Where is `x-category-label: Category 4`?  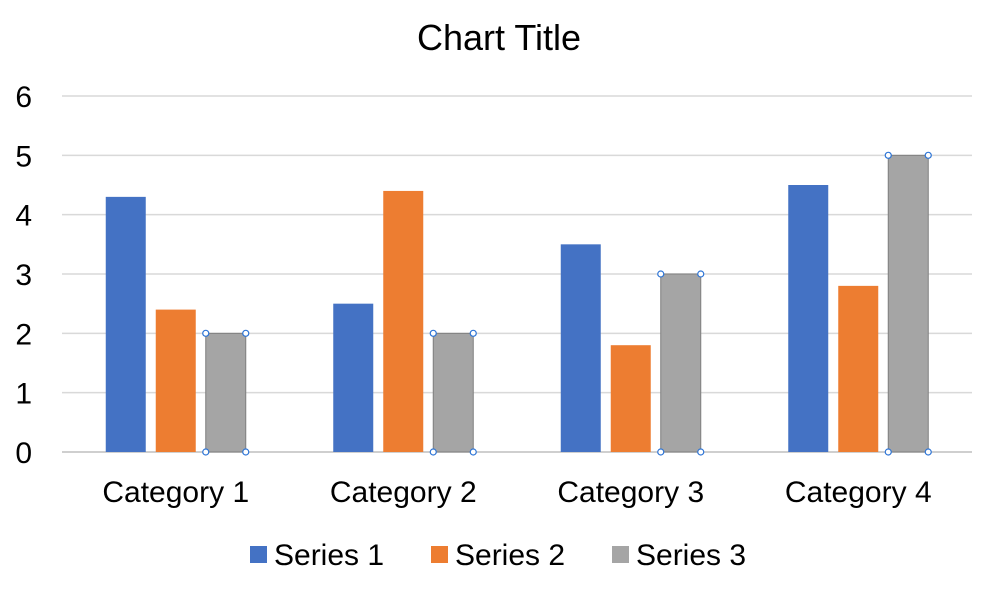 x-category-label: Category 4 is located at coordinates (858, 492).